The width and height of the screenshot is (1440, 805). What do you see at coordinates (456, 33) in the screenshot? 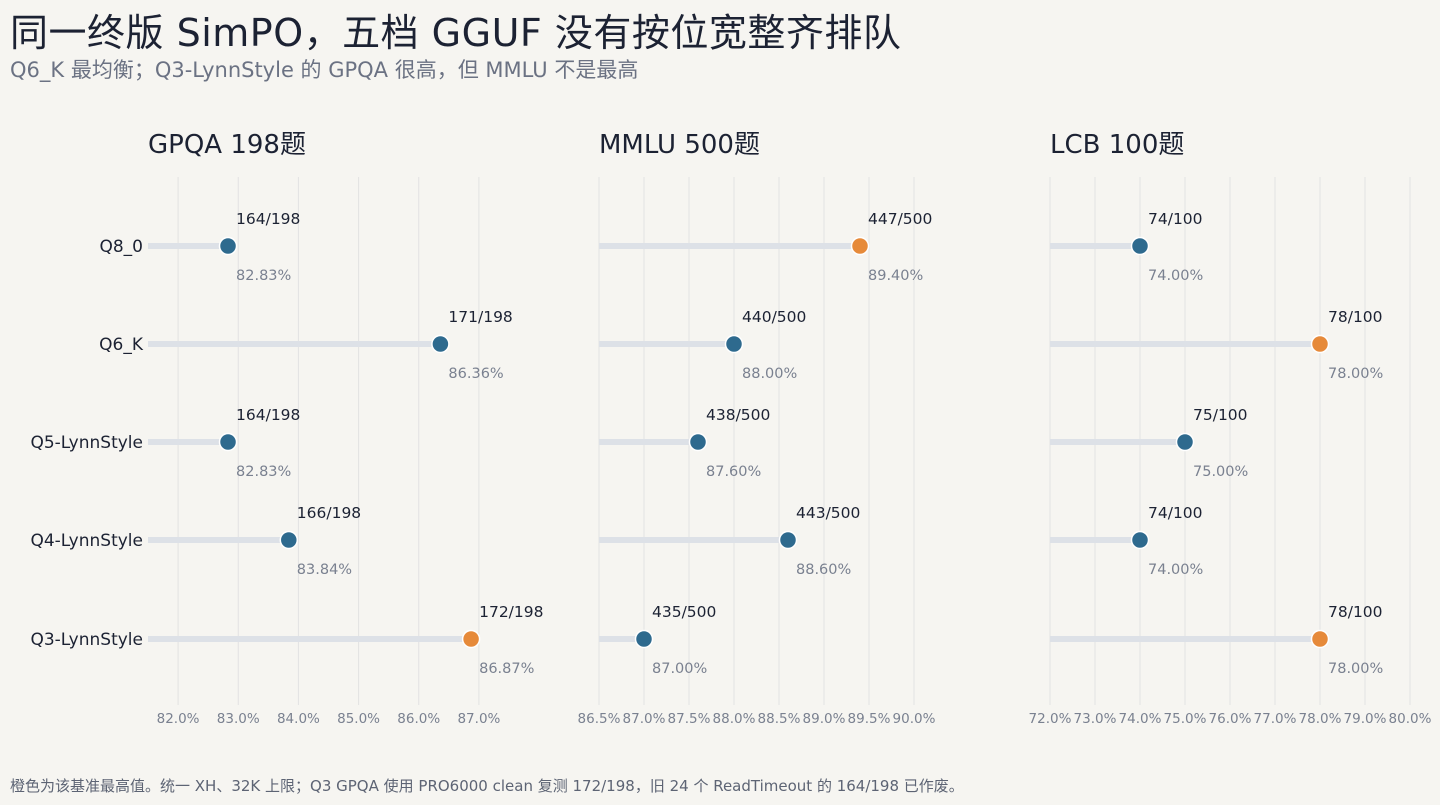
I see `page-title: 同一终版 SimPO，五档 GGUF 没有按位宽整齐排队` at bounding box center [456, 33].